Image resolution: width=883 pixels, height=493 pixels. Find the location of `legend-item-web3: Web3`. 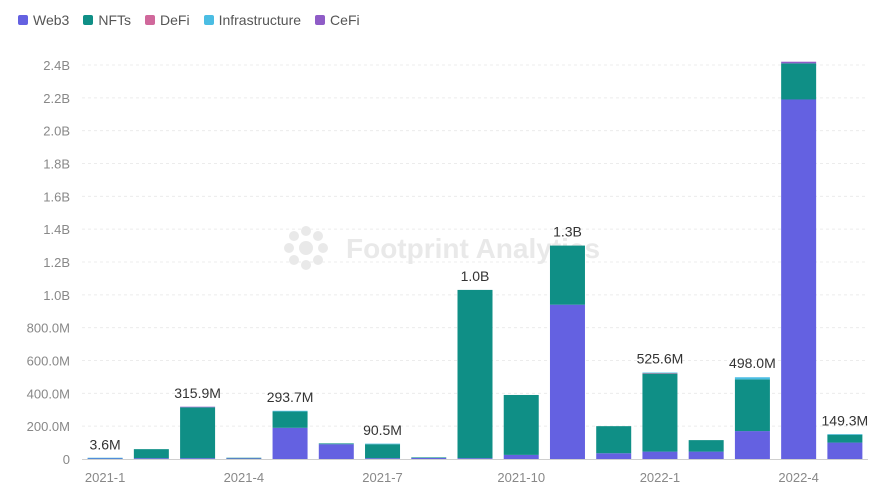

legend-item-web3: Web3 is located at coordinates (43, 20).